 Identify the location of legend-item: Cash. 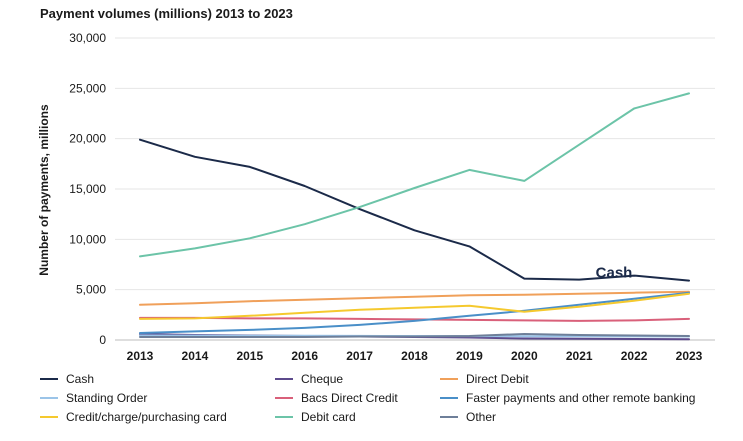
(157, 378).